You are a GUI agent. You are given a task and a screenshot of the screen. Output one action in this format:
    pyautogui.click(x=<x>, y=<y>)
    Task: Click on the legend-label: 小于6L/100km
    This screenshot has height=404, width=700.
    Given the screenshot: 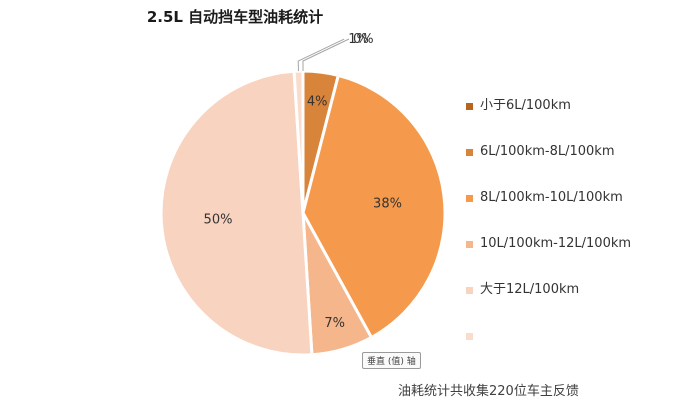 What is the action you would take?
    pyautogui.click(x=525, y=105)
    